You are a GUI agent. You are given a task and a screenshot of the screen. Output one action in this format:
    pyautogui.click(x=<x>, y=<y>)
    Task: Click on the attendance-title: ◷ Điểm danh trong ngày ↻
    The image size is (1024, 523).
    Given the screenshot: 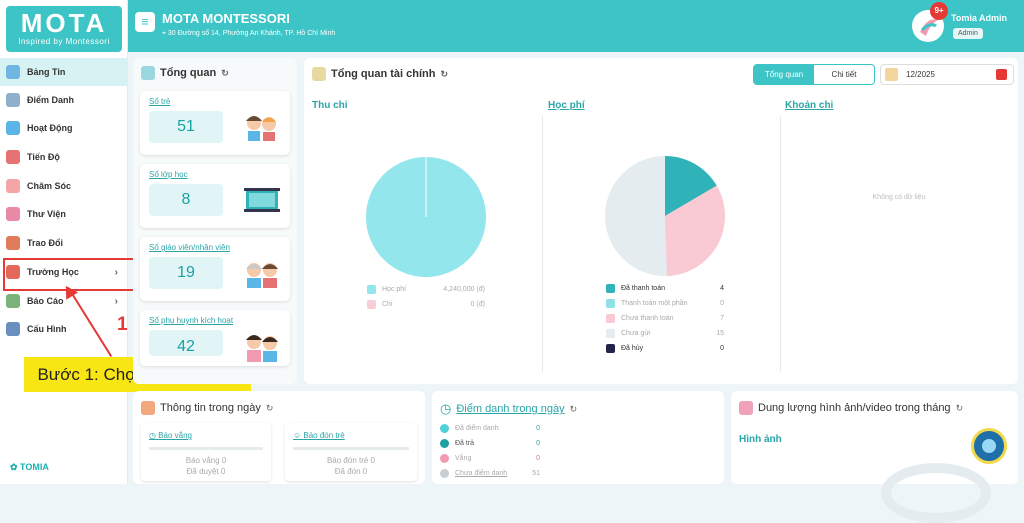 What is the action you would take?
    pyautogui.click(x=508, y=409)
    